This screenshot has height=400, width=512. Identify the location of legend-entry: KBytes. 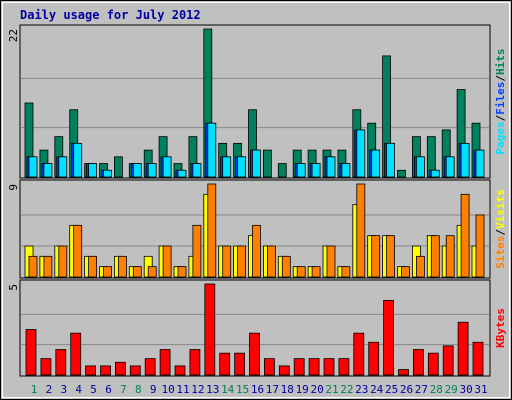
(500, 328).